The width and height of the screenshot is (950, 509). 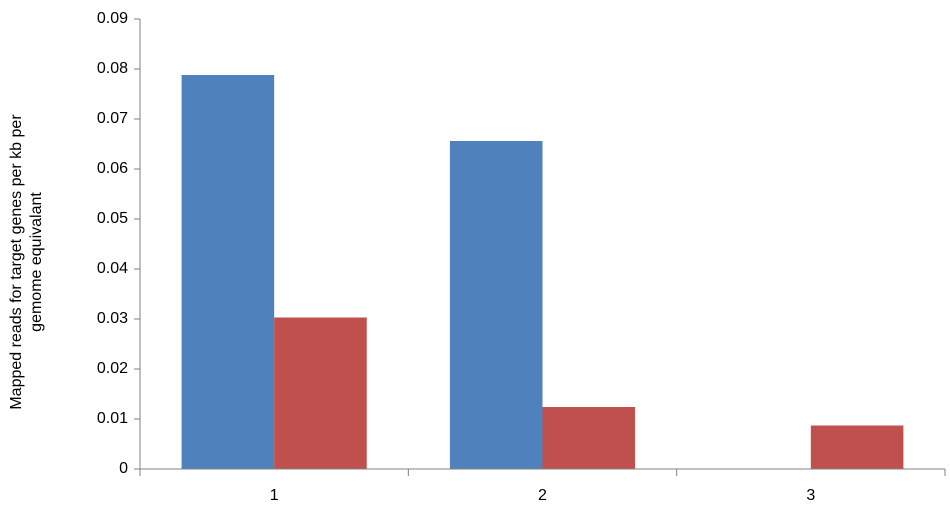 I want to click on y-tick-label: 0.06, so click(x=112, y=168).